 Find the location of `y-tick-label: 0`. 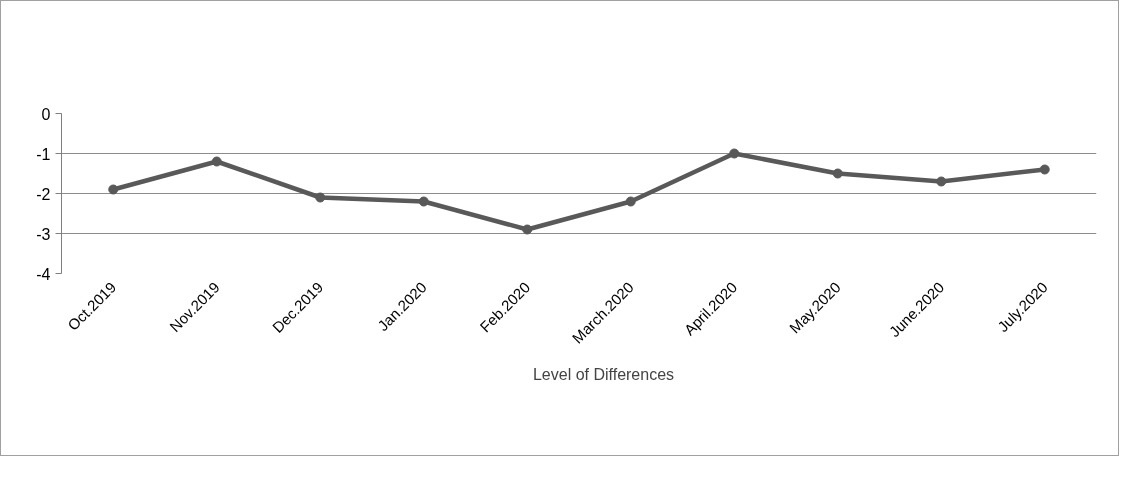

y-tick-label: 0 is located at coordinates (46, 114).